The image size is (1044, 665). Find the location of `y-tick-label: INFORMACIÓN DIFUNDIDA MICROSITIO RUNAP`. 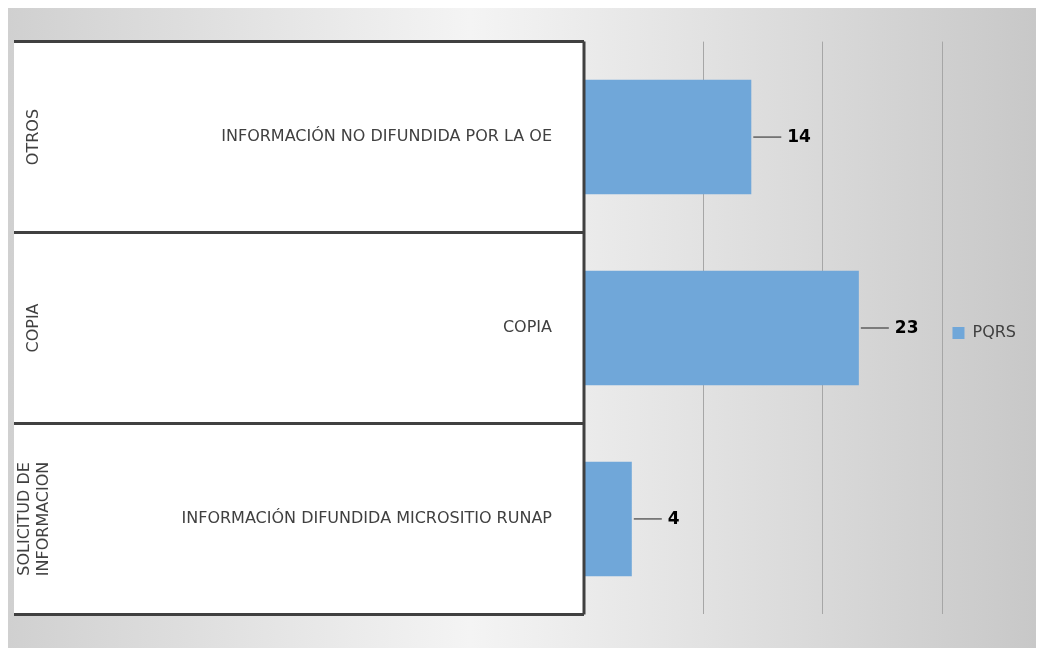

y-tick-label: INFORMACIÓN DIFUNDIDA MICROSITIO RUNAP is located at coordinates (367, 518).